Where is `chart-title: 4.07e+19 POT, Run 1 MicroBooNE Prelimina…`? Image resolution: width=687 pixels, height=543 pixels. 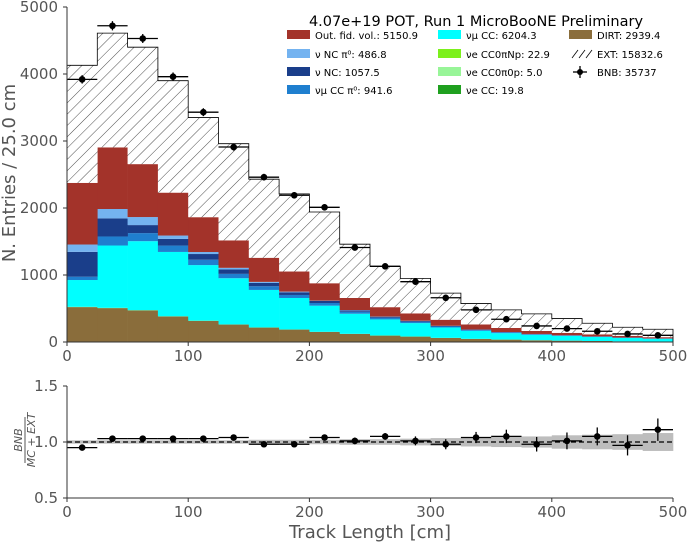 chart-title: 4.07e+19 POT, Run 1 MicroBooNE Prelimina… is located at coordinates (476, 22).